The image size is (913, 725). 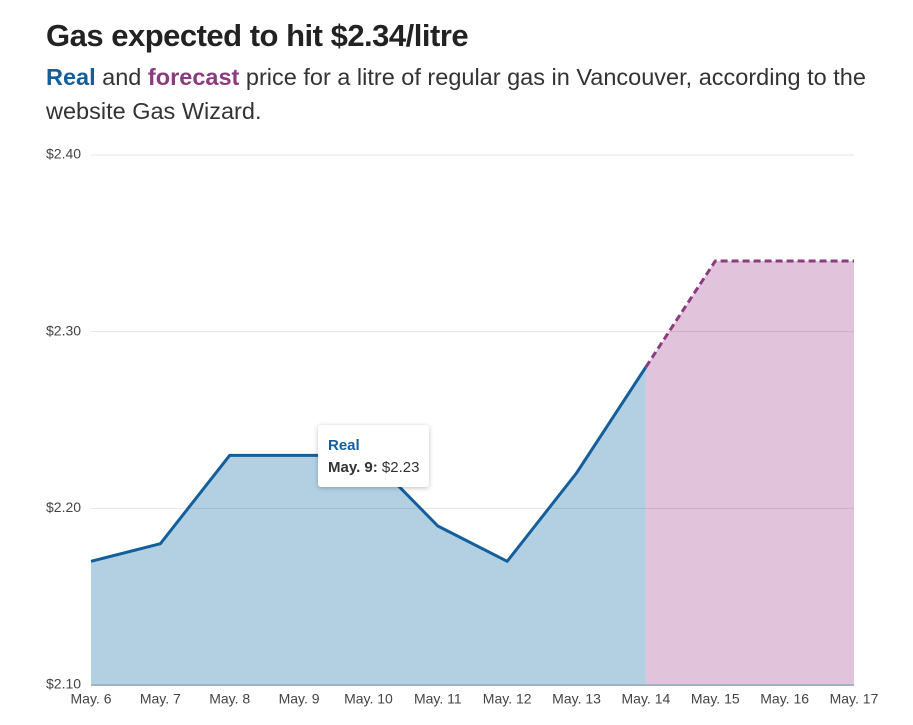 I want to click on tooltip-value: $2.23, so click(x=400, y=467).